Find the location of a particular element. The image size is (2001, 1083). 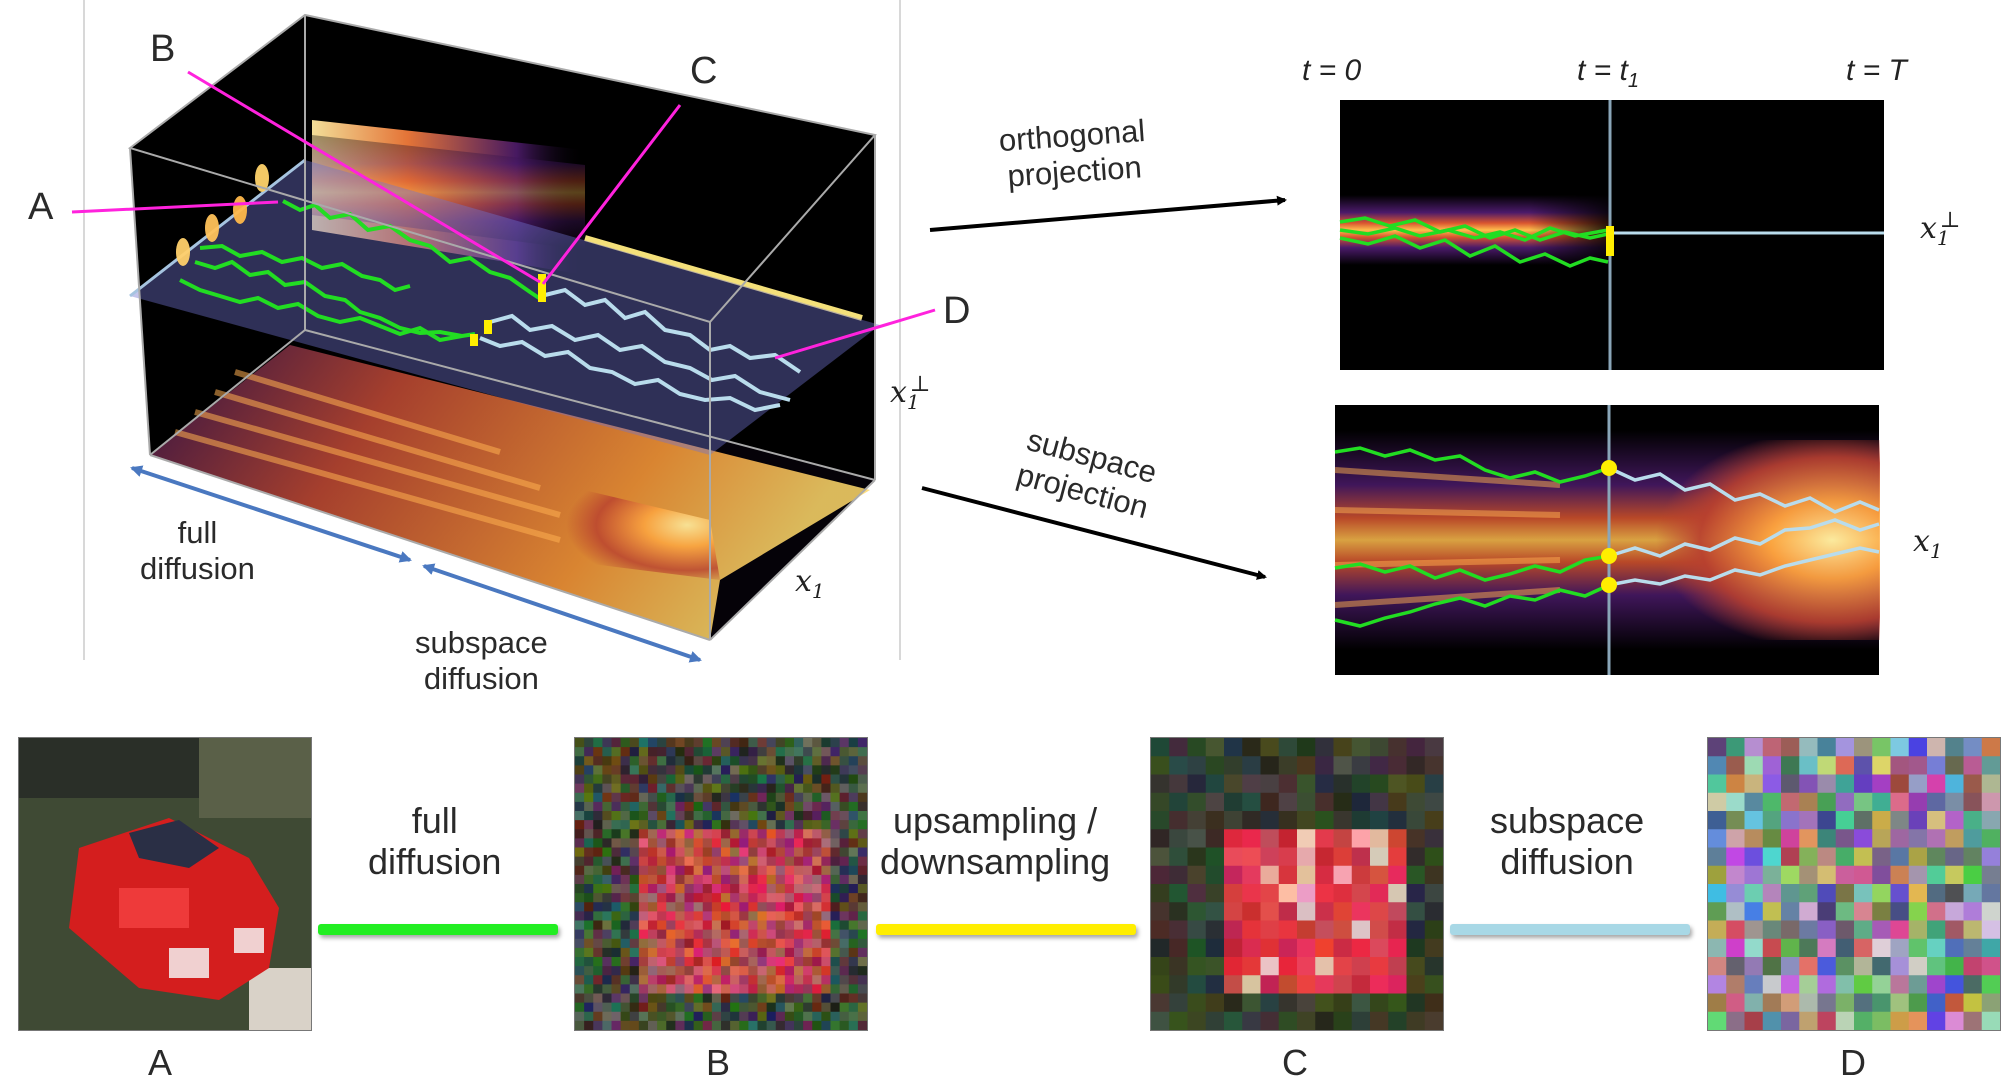

cube-label-D: D is located at coordinates (957, 311).